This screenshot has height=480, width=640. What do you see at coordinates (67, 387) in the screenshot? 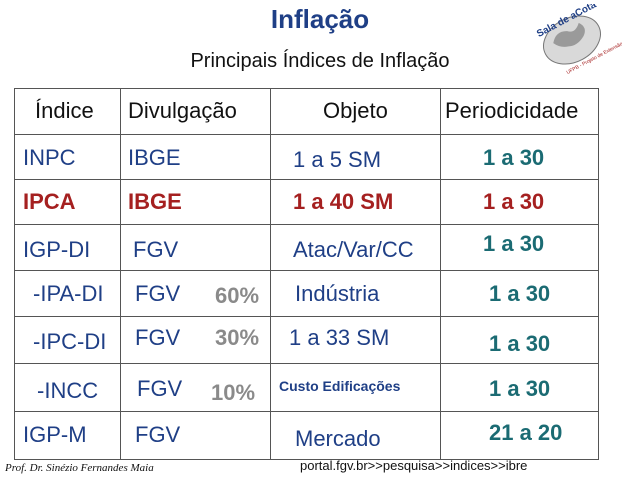
I see `table-cell: -INCC` at bounding box center [67, 387].